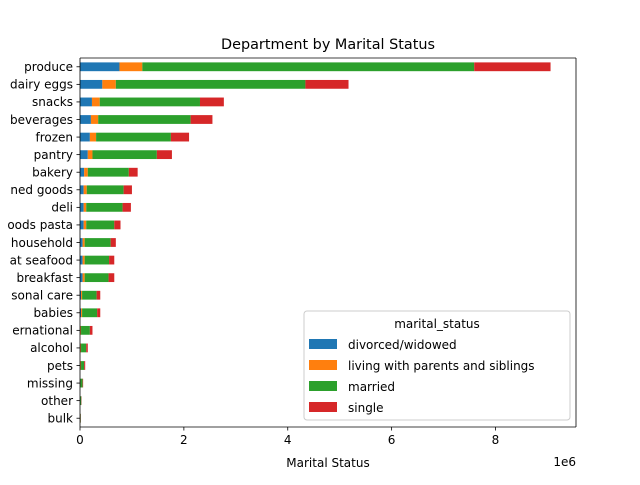  Describe the element at coordinates (82, 189) in the screenshot. I see `bar-canned-goods-divorced-widowed` at that location.